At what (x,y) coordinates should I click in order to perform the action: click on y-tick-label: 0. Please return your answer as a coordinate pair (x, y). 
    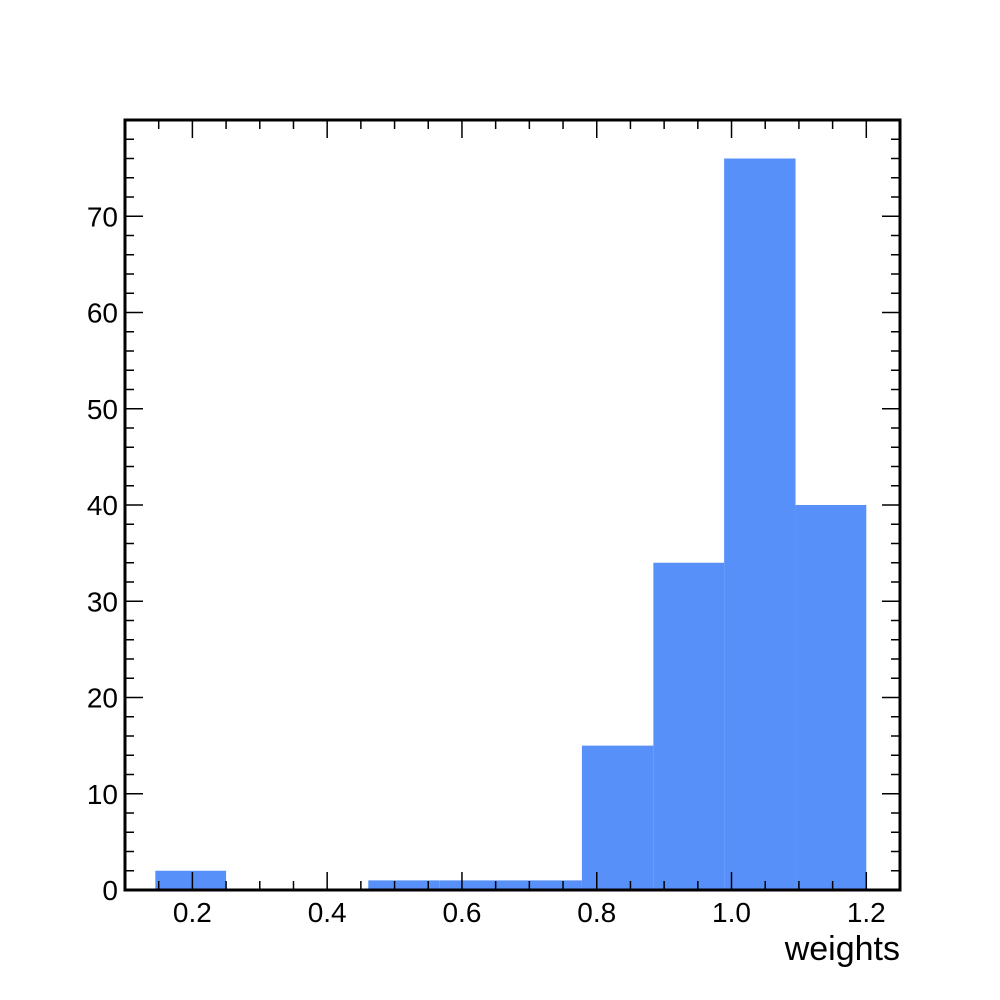
    Looking at the image, I should click on (110, 890).